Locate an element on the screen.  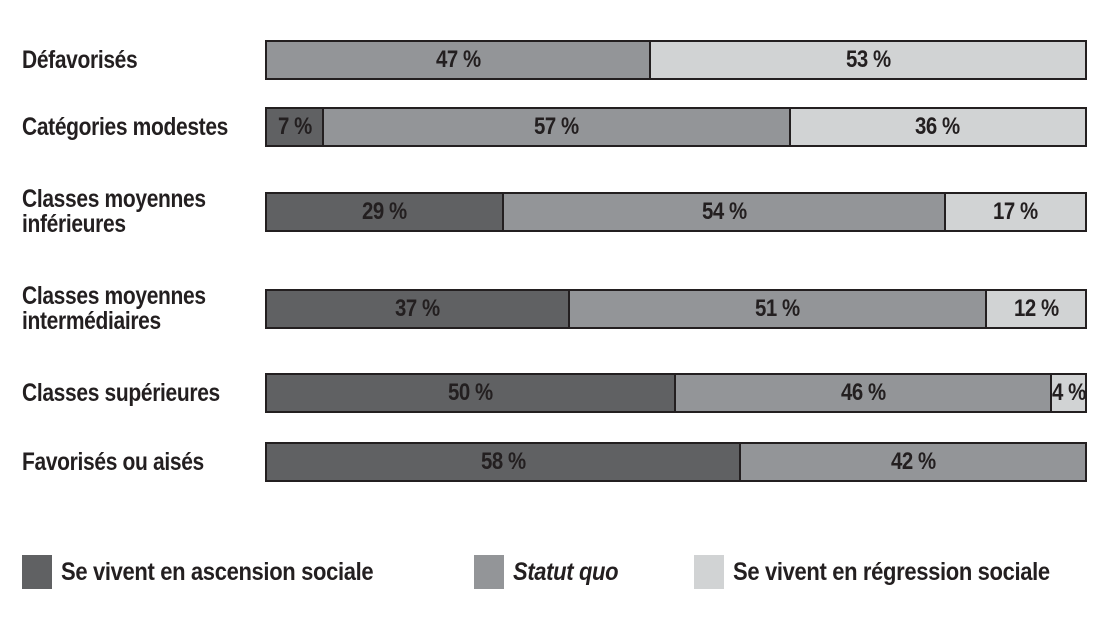
bar-segment-regression: 36 % is located at coordinates (937, 127).